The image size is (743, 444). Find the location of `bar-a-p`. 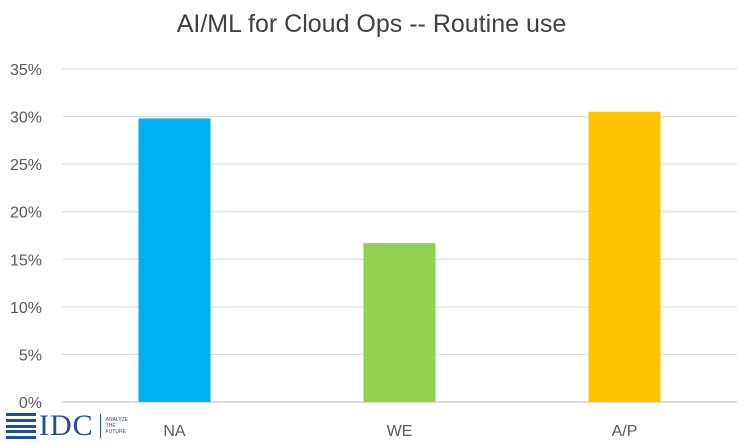

bar-a-p is located at coordinates (624, 257).